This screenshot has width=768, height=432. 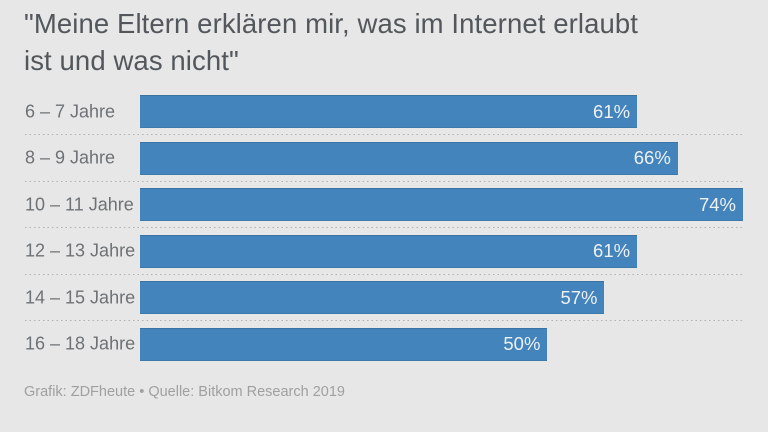 I want to click on bar-row-8-9: 8 – 9 Jahre 66%, so click(x=384, y=158).